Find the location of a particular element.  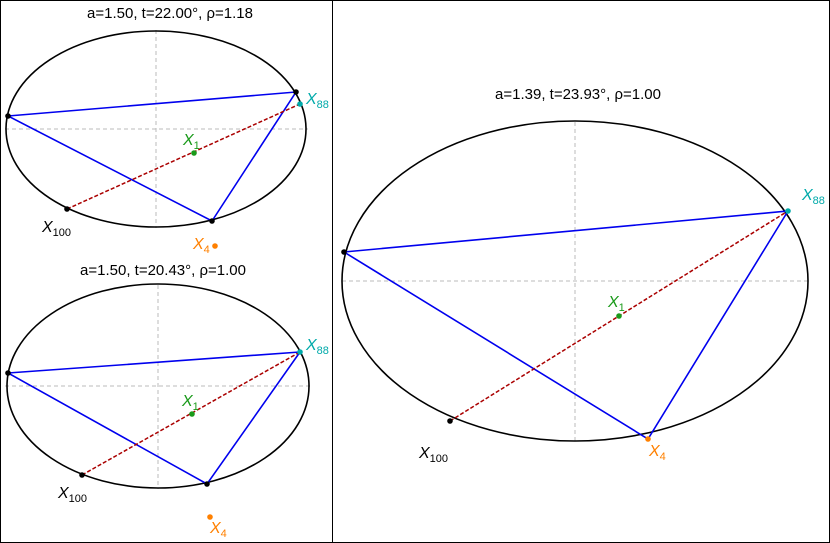

panel-3-x1-label: X1 is located at coordinates (616, 304).